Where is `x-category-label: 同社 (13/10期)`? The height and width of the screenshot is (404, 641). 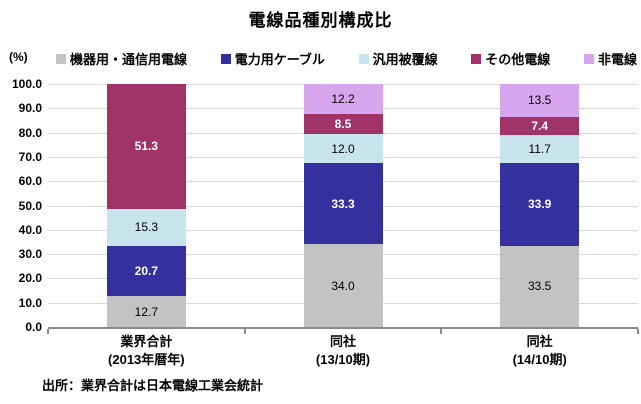 x-category-label: 同社 (13/10期) is located at coordinates (343, 351).